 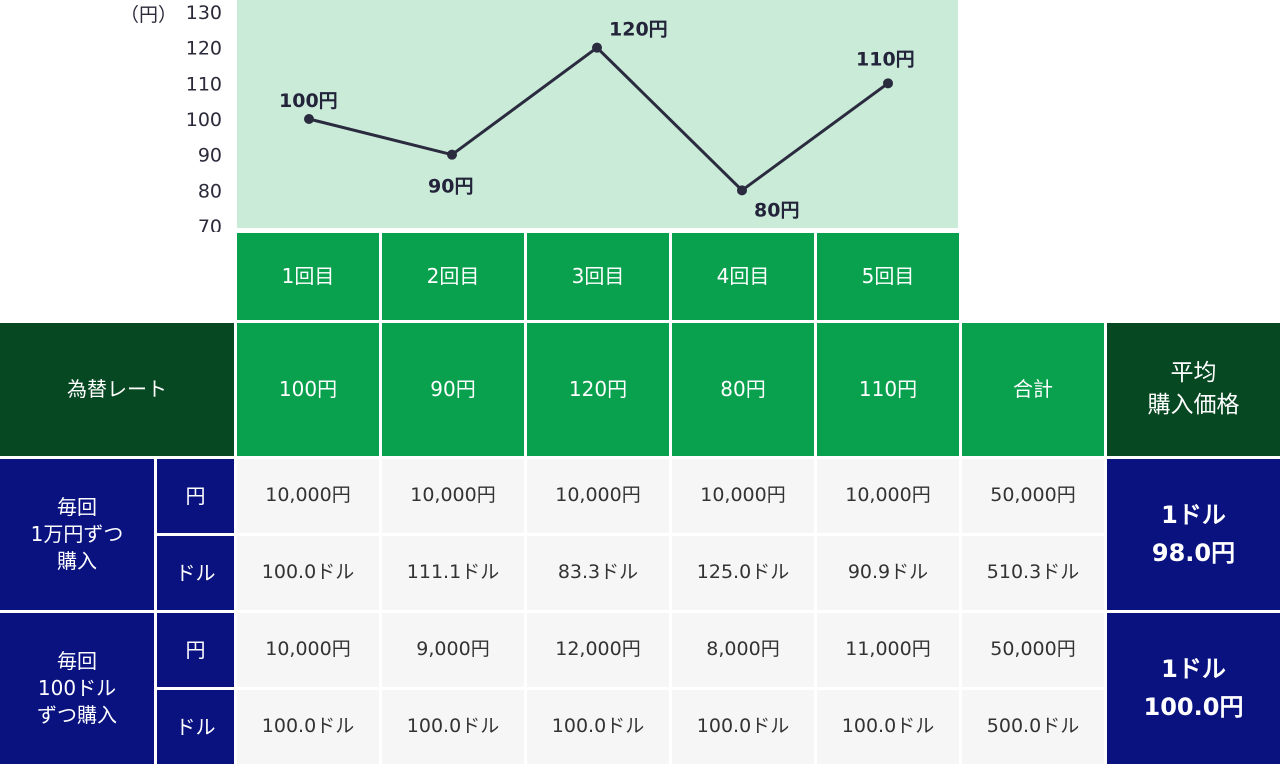 I want to click on section-label-fixed-dollar: 毎回 100ドル ずつ購入, so click(x=77, y=688).